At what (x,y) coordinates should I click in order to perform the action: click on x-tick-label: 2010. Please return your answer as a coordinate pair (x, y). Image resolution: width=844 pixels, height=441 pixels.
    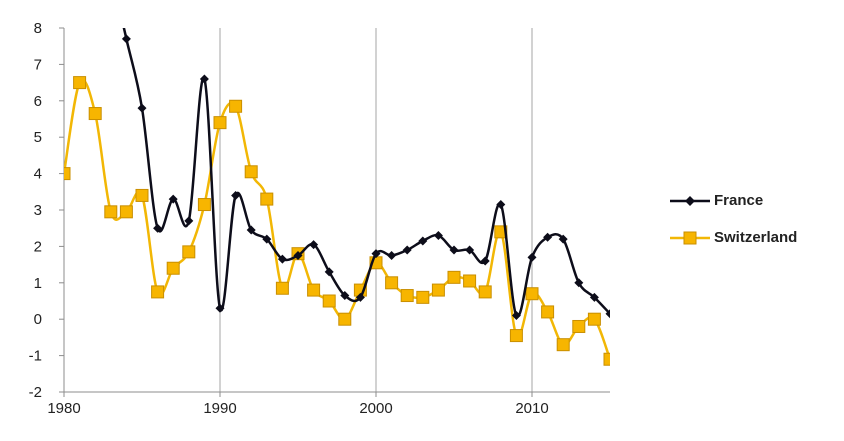
    Looking at the image, I should click on (531, 408).